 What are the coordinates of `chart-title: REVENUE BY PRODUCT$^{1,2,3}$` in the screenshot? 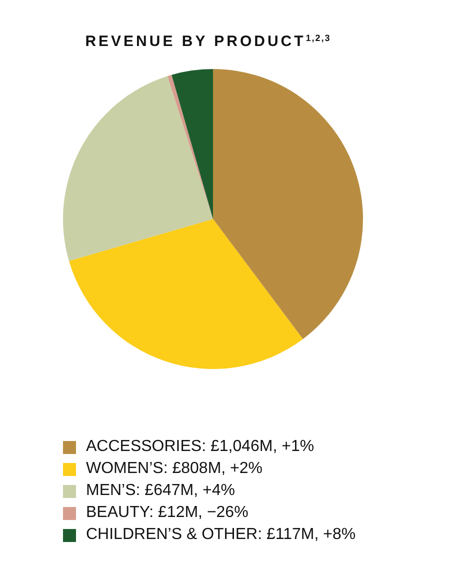 It's located at (208, 41).